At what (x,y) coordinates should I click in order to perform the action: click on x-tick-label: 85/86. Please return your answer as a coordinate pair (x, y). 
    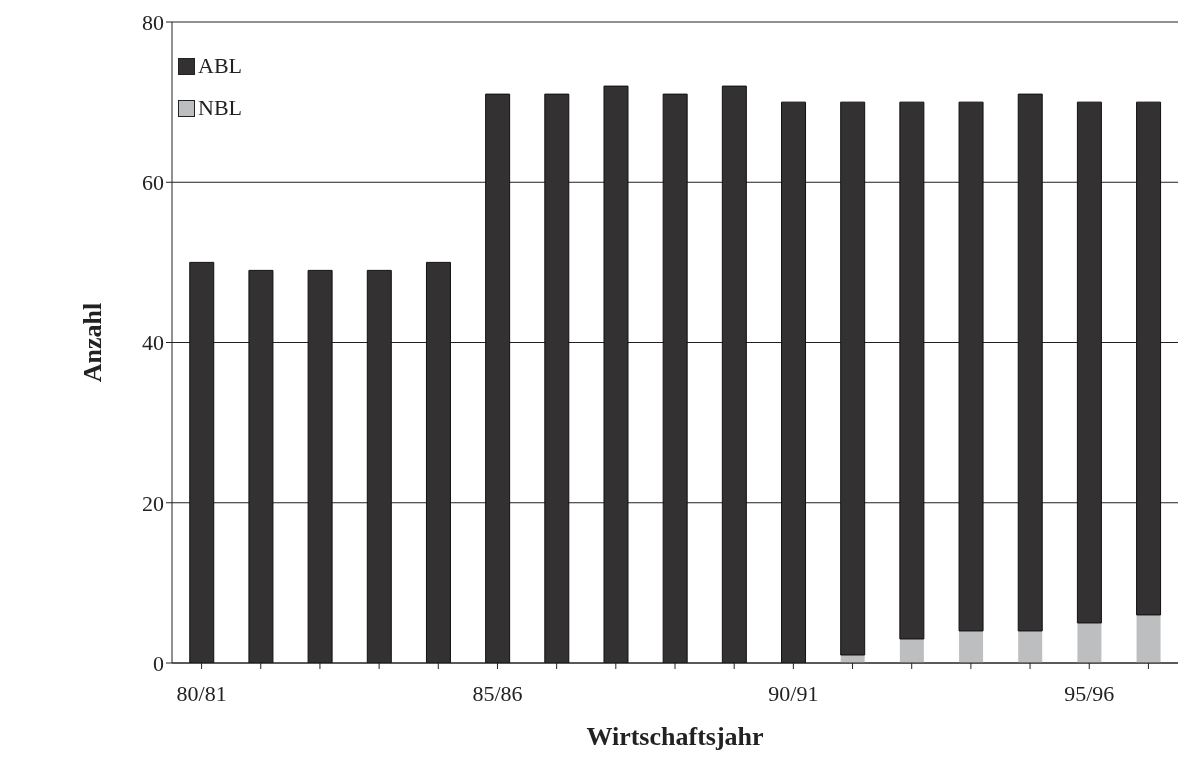
    Looking at the image, I should click on (497, 693).